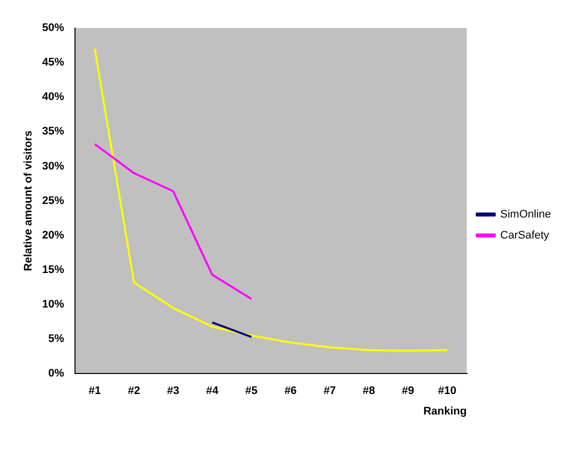  I want to click on y-tick-label: 30%, so click(53, 166).